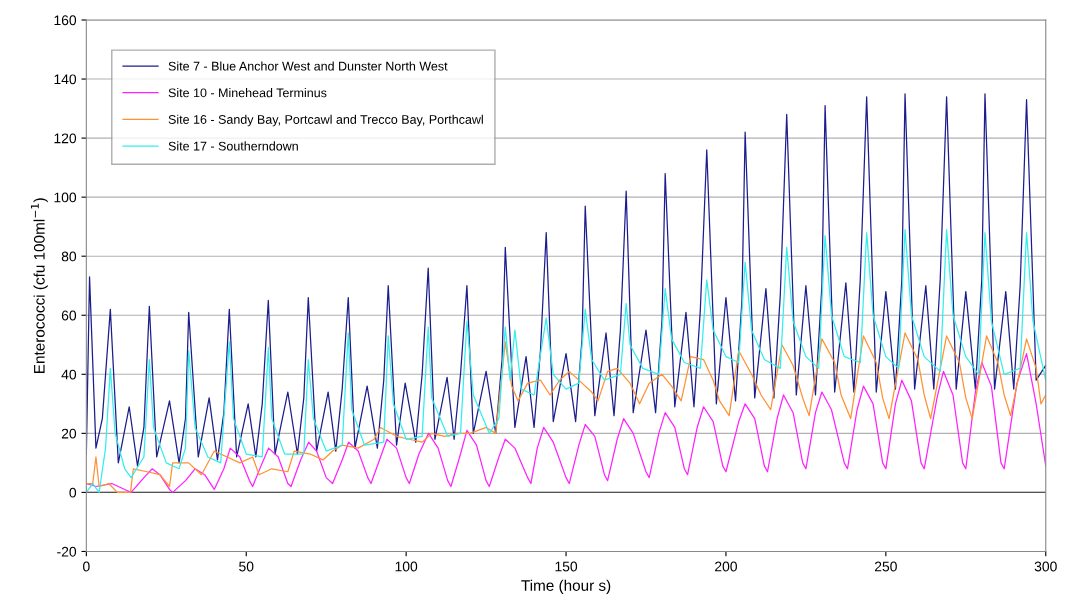 The height and width of the screenshot is (606, 1066). Describe the element at coordinates (247, 93) in the screenshot. I see `legend-label: Site 10 - Minehead Terminus` at that location.